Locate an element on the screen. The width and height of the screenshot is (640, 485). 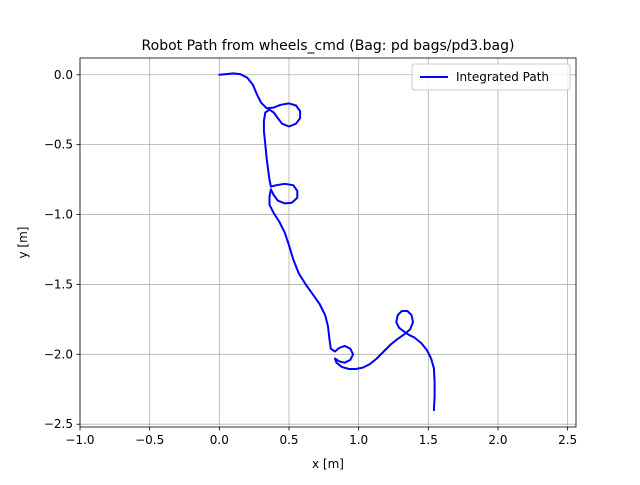
y-tick-label: −1.5 is located at coordinates (58, 284).